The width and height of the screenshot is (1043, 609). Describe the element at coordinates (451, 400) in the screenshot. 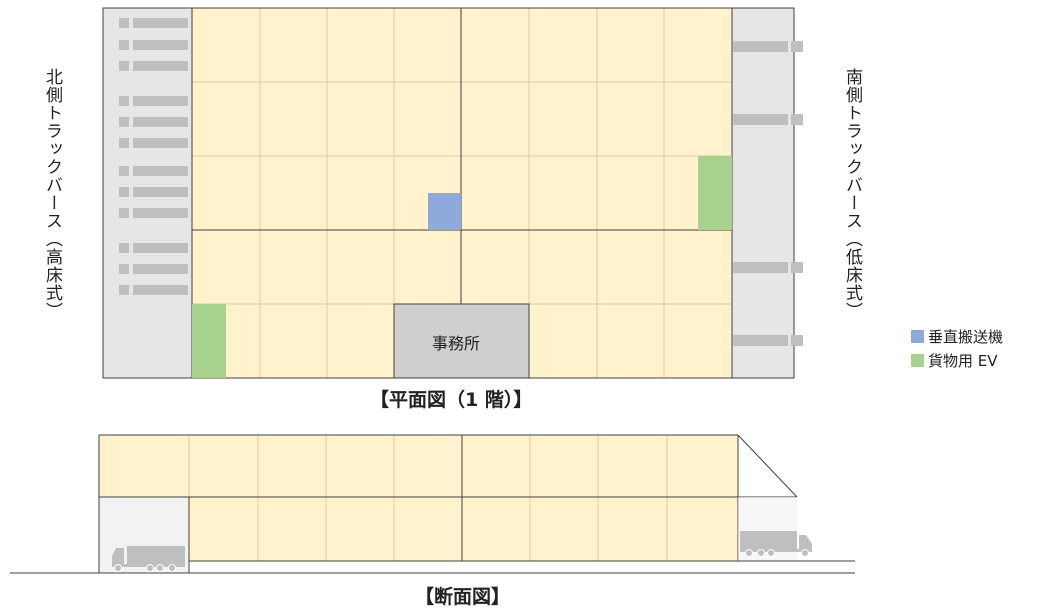

I see `plan-title: 【平面図（1 階）】` at that location.